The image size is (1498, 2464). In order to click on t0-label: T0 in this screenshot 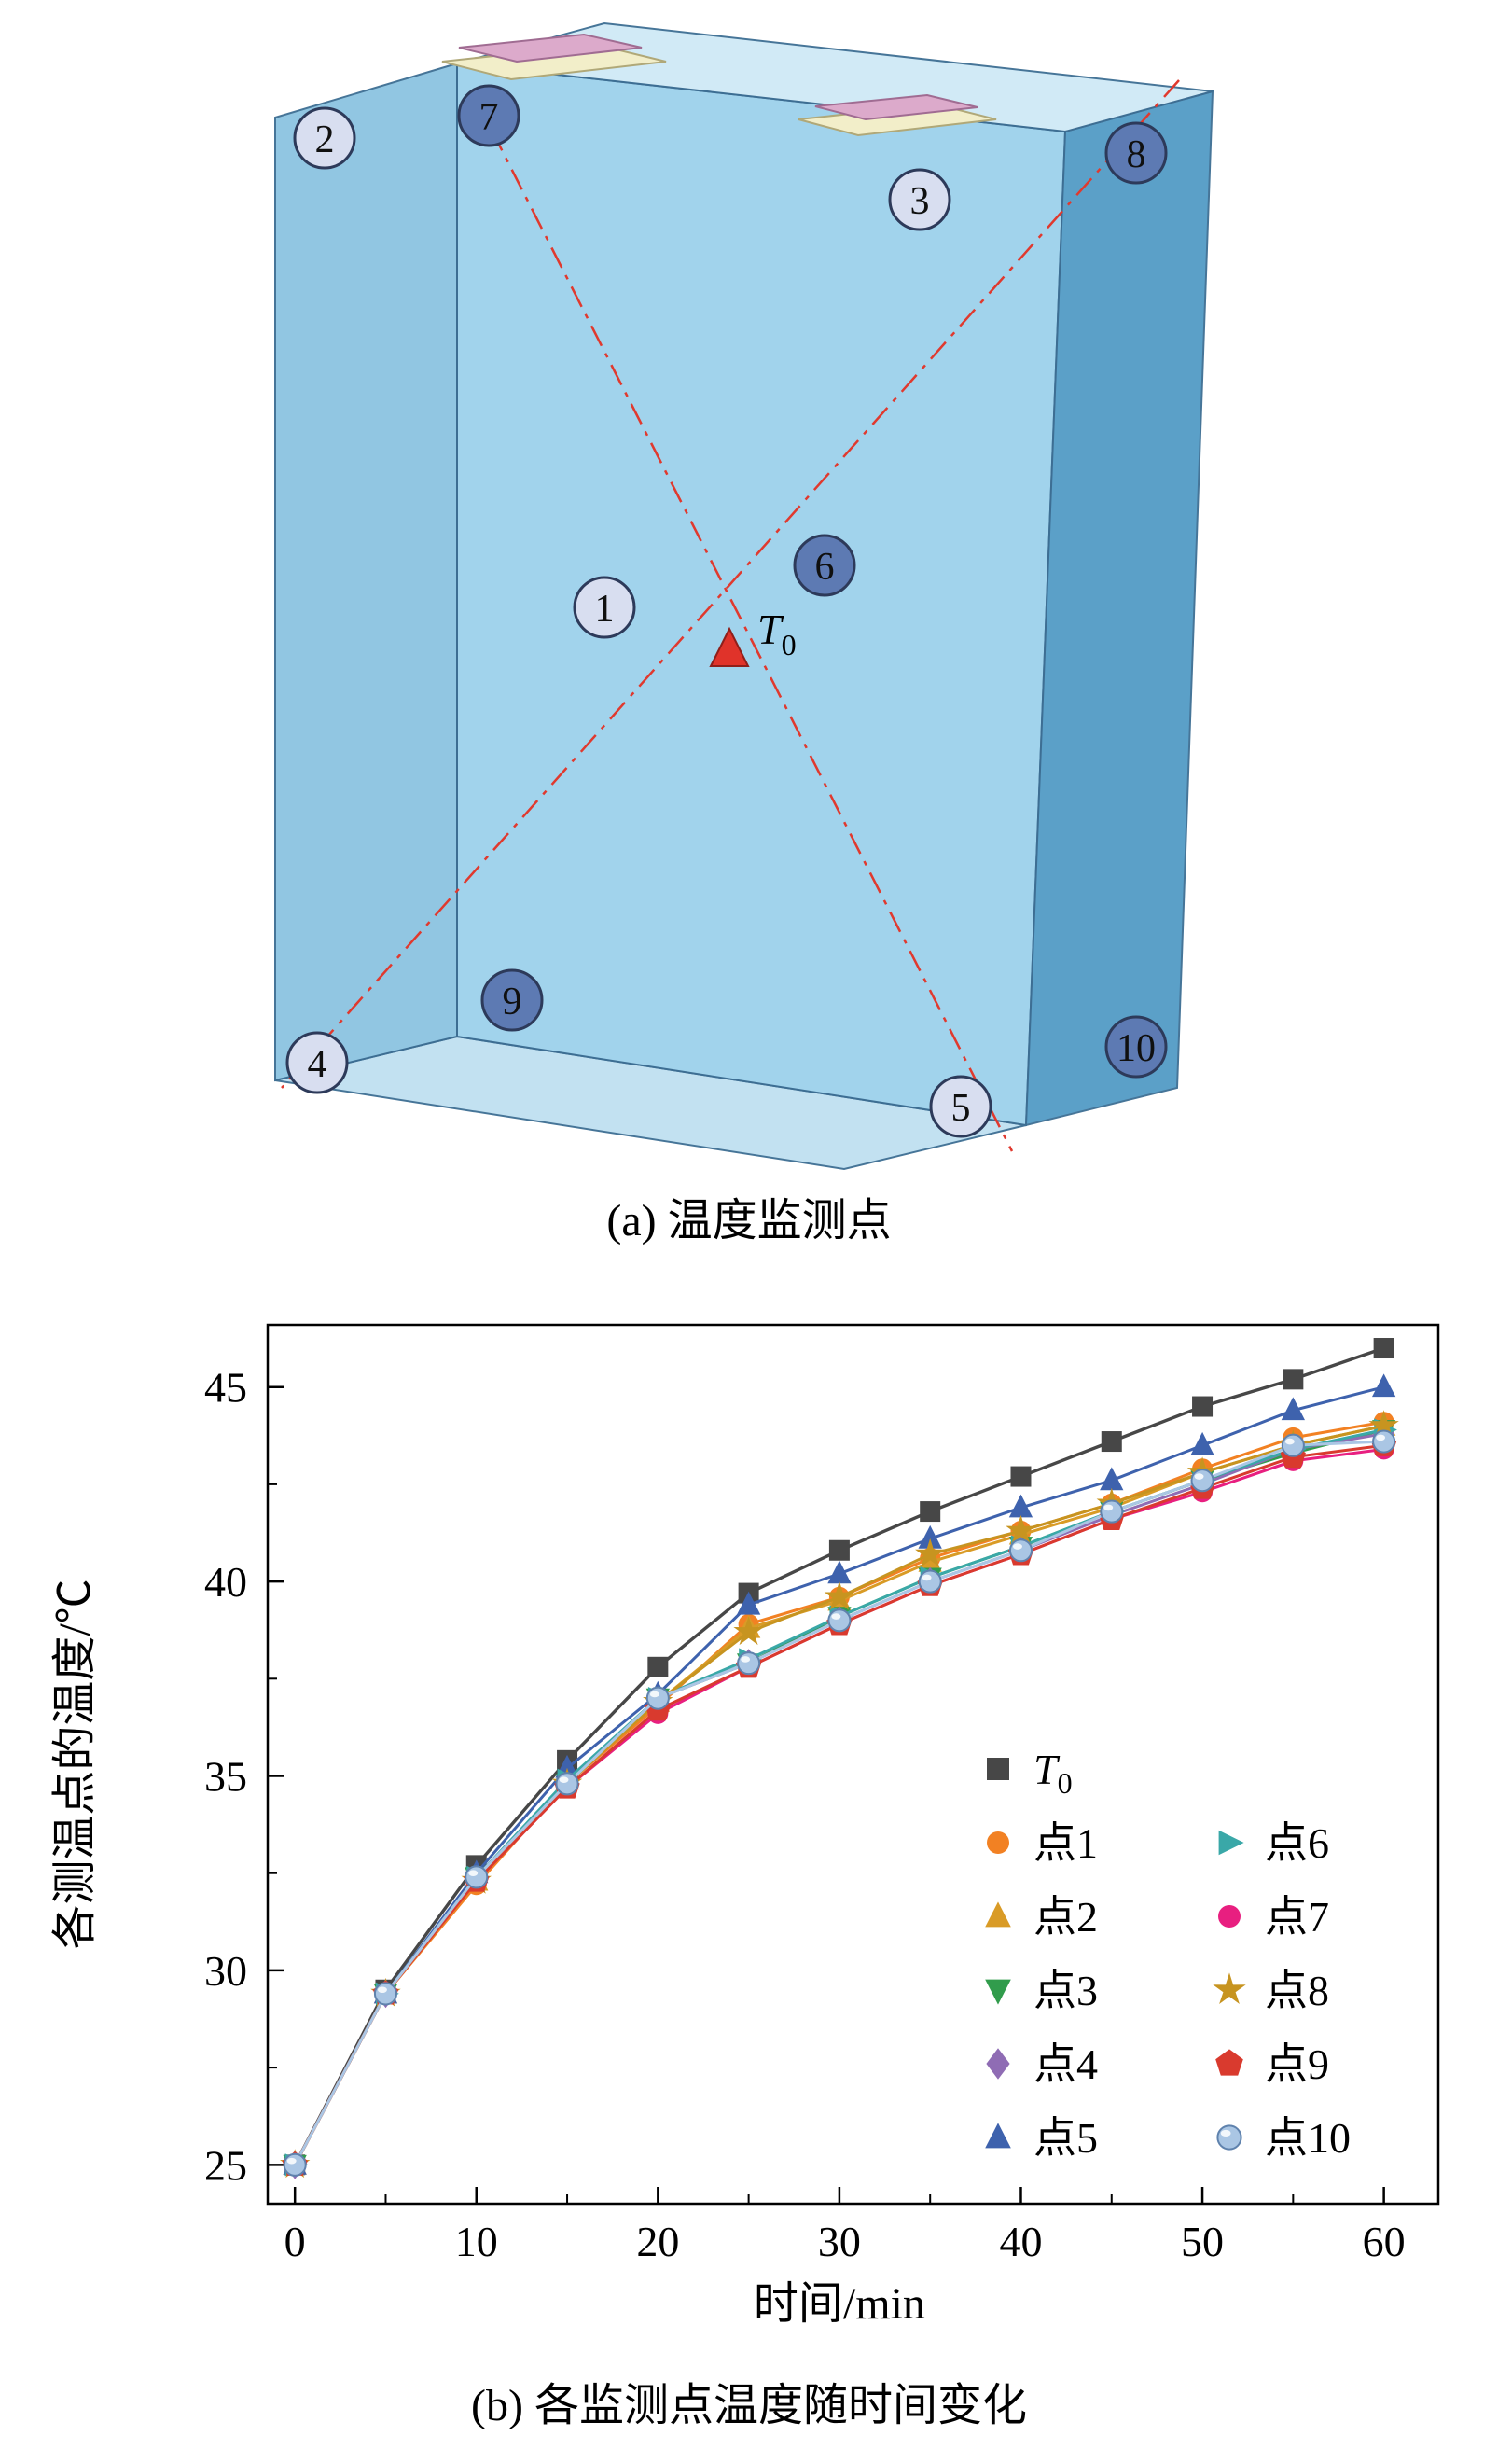, I will do `click(777, 633)`.